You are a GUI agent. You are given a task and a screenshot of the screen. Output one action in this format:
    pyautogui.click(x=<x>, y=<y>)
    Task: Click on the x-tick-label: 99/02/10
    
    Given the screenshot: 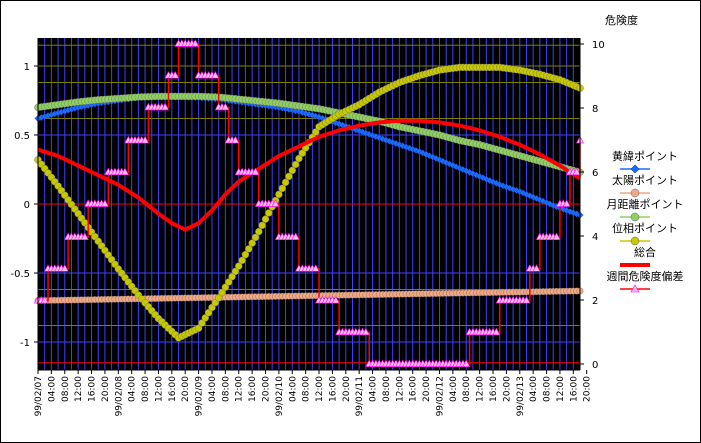 What is the action you would take?
    pyautogui.click(x=280, y=396)
    